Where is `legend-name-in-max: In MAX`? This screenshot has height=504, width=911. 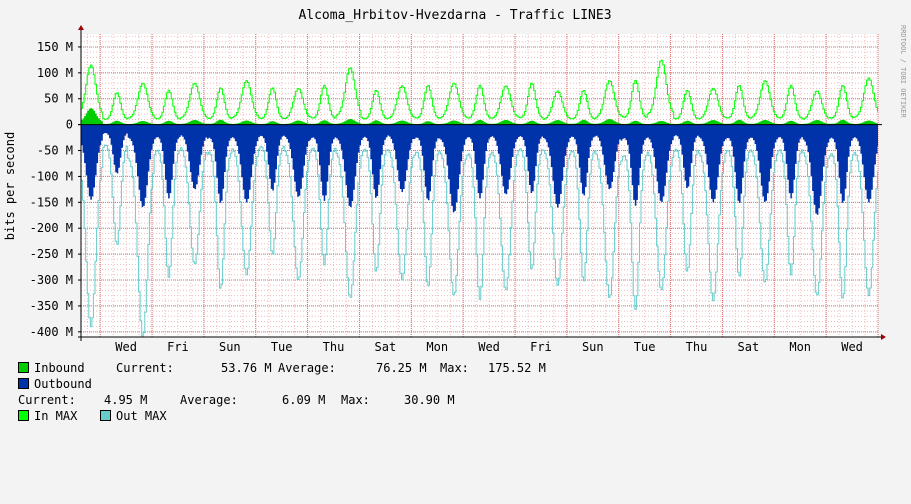
legend-name-in-max: In MAX is located at coordinates (56, 416).